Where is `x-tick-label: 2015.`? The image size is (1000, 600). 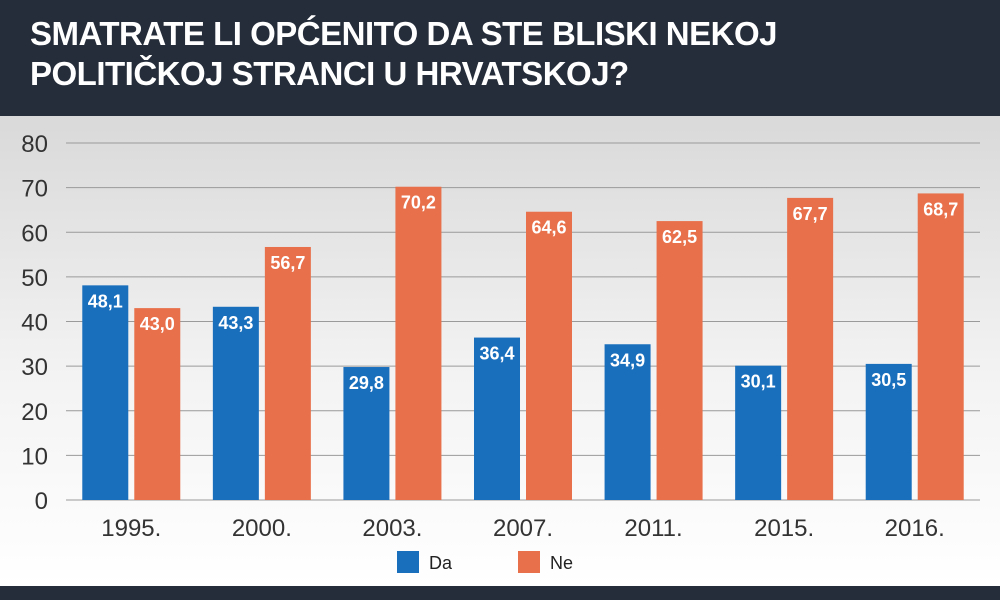
x-tick-label: 2015. is located at coordinates (784, 528).